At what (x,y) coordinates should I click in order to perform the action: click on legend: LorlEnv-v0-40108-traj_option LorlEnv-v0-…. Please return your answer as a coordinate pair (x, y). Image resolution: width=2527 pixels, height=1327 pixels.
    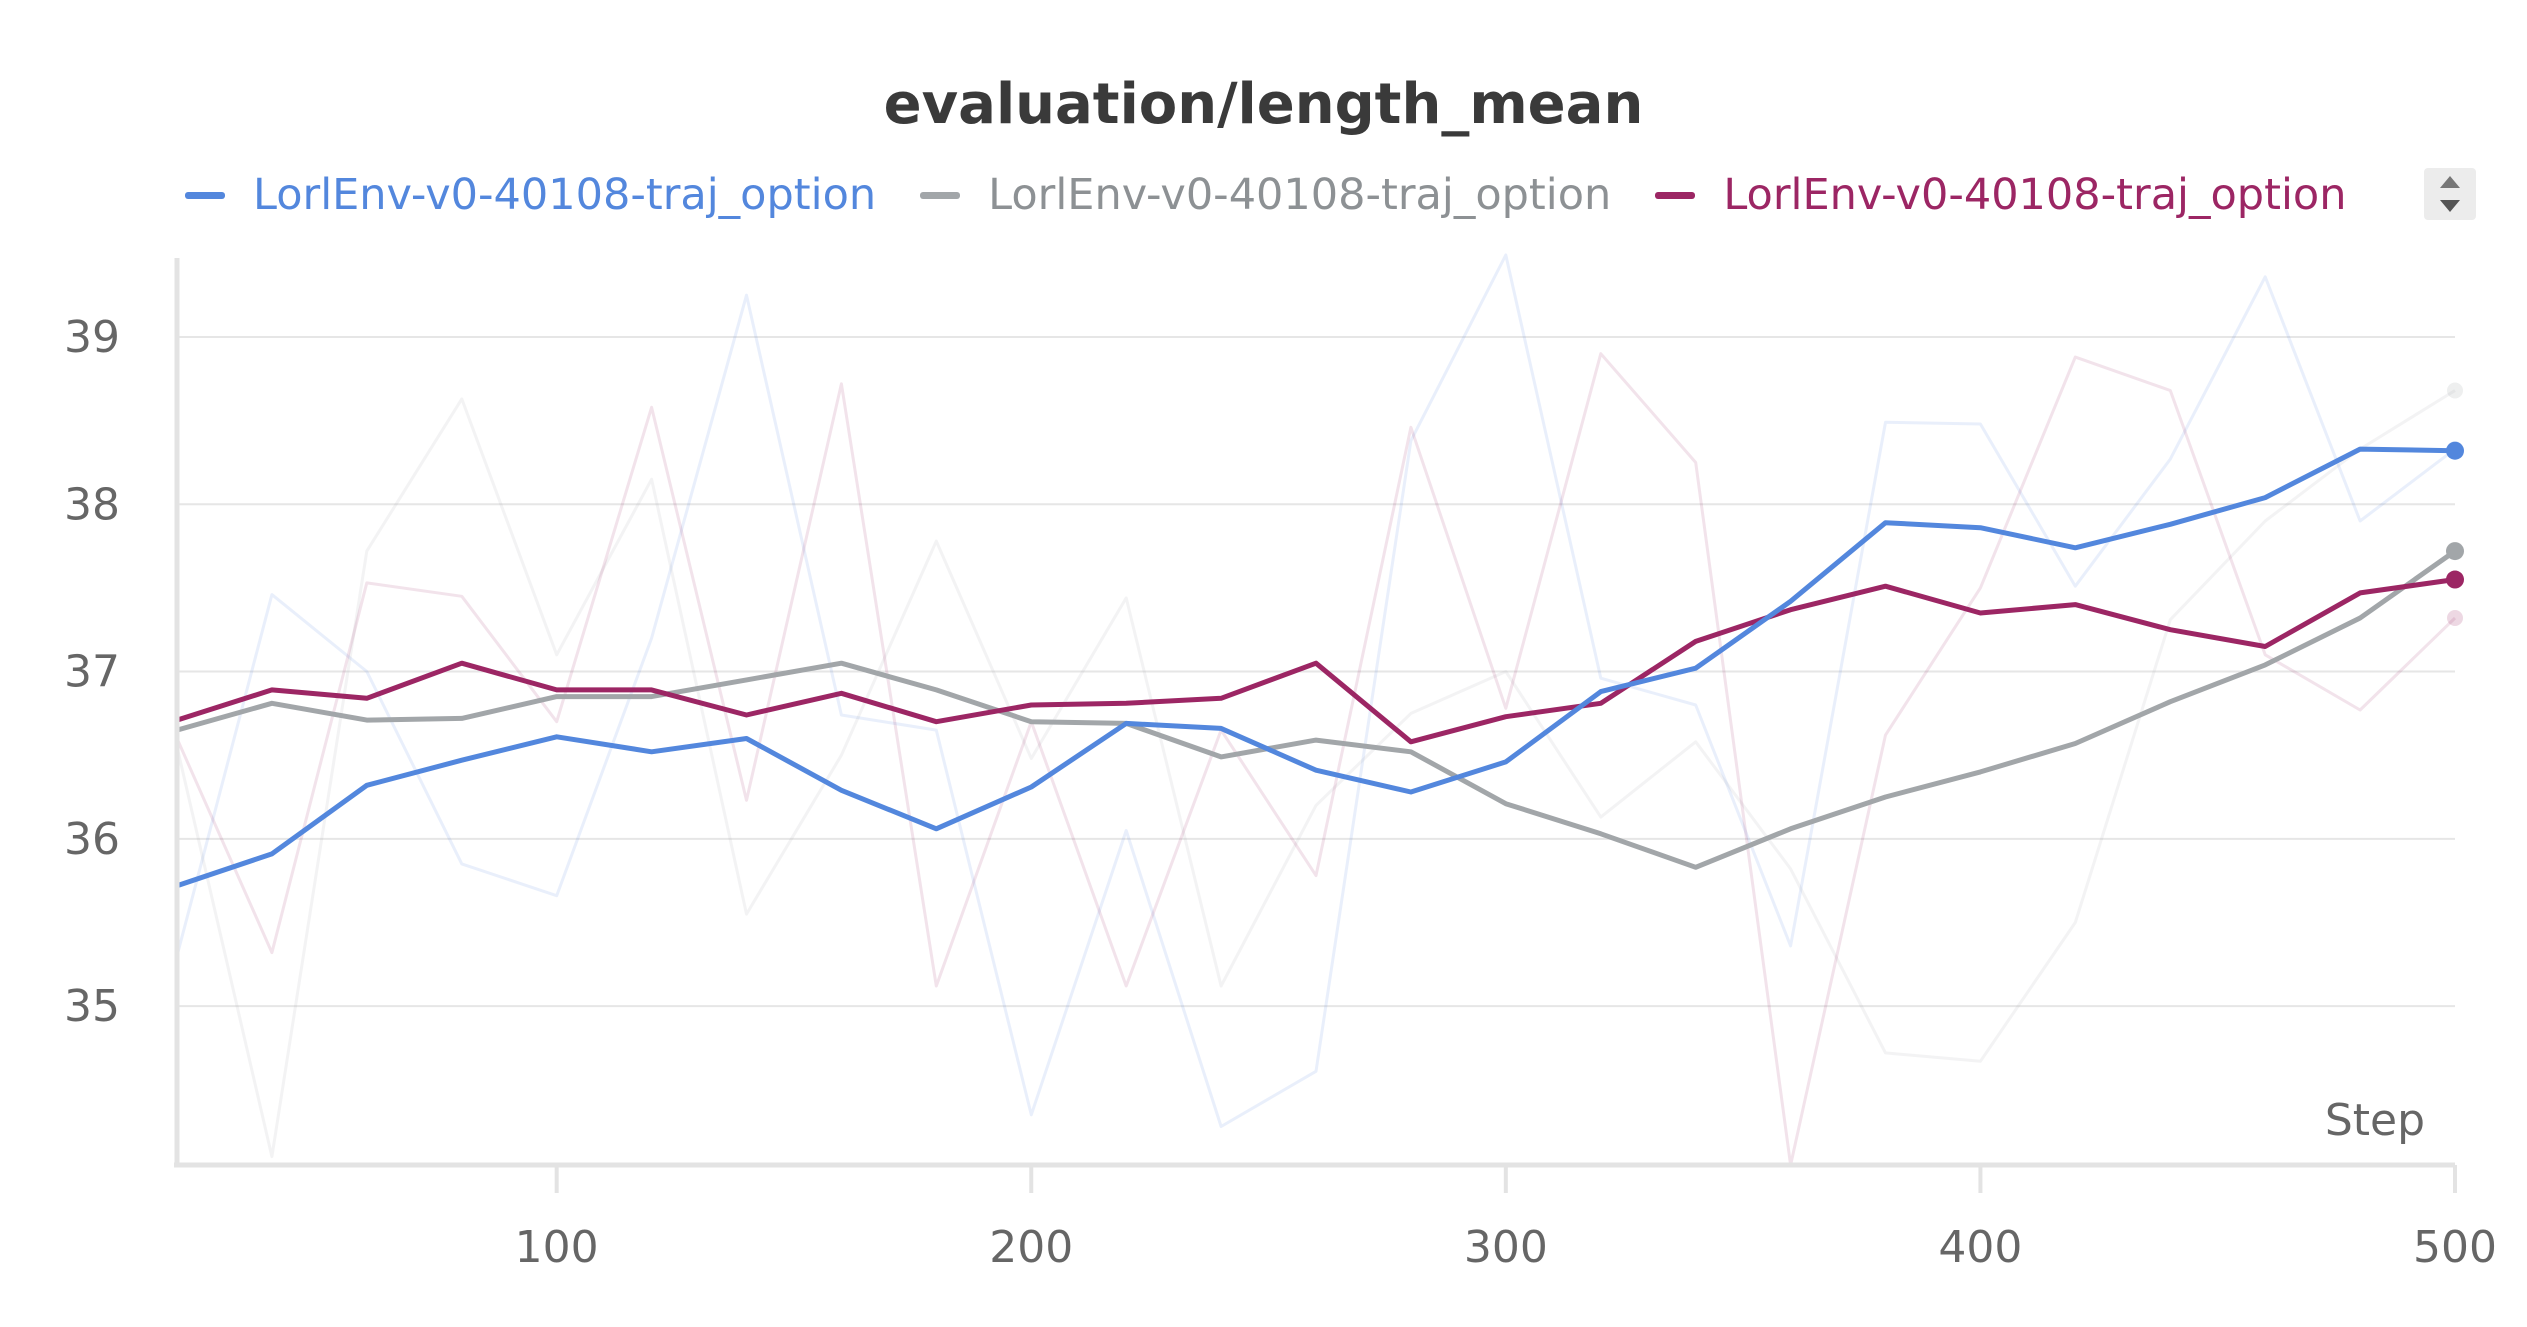
    Looking at the image, I should click on (1287, 195).